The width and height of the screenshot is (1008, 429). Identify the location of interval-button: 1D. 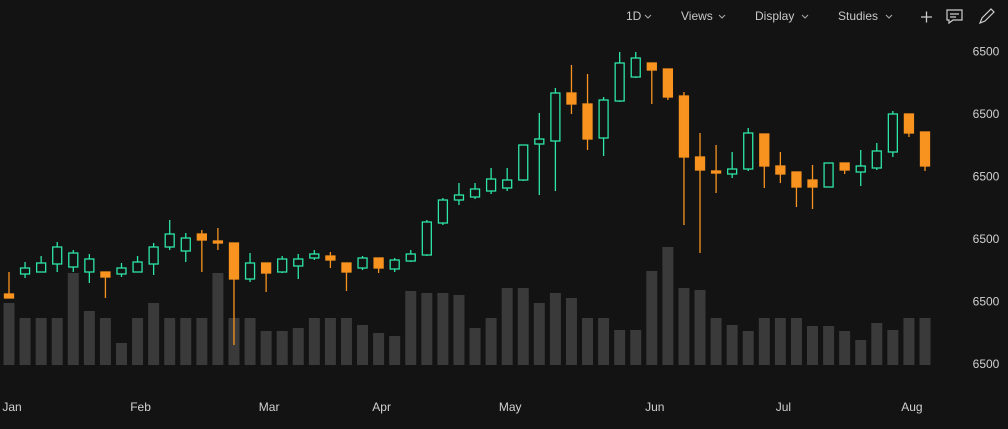
(634, 16).